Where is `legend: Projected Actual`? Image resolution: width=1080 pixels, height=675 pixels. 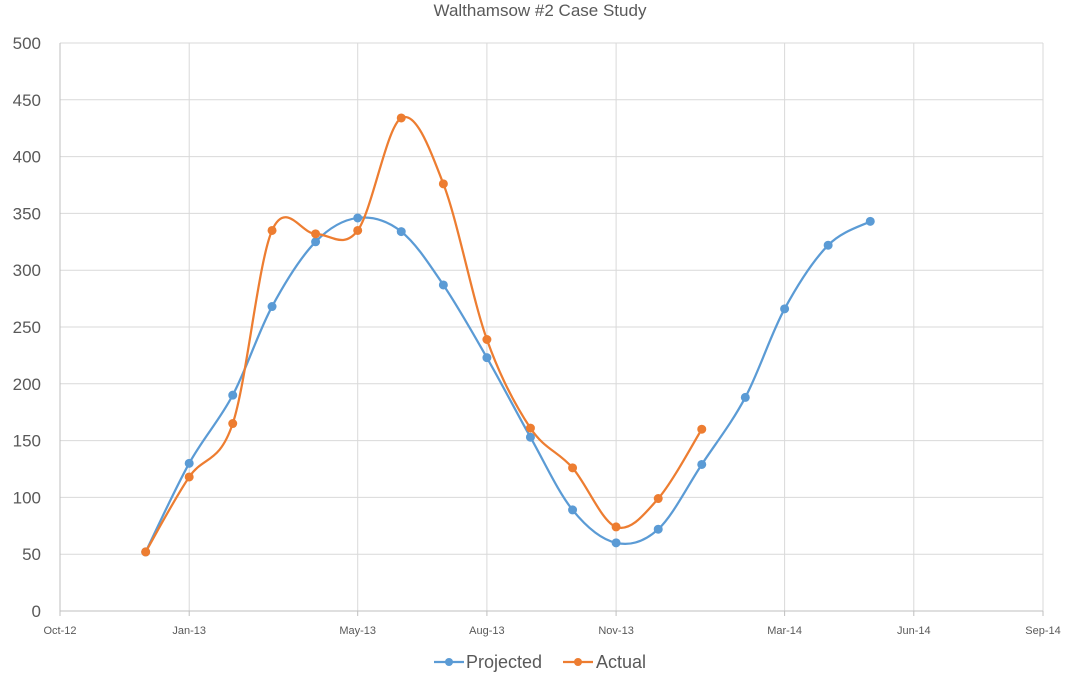 legend: Projected Actual is located at coordinates (540, 662).